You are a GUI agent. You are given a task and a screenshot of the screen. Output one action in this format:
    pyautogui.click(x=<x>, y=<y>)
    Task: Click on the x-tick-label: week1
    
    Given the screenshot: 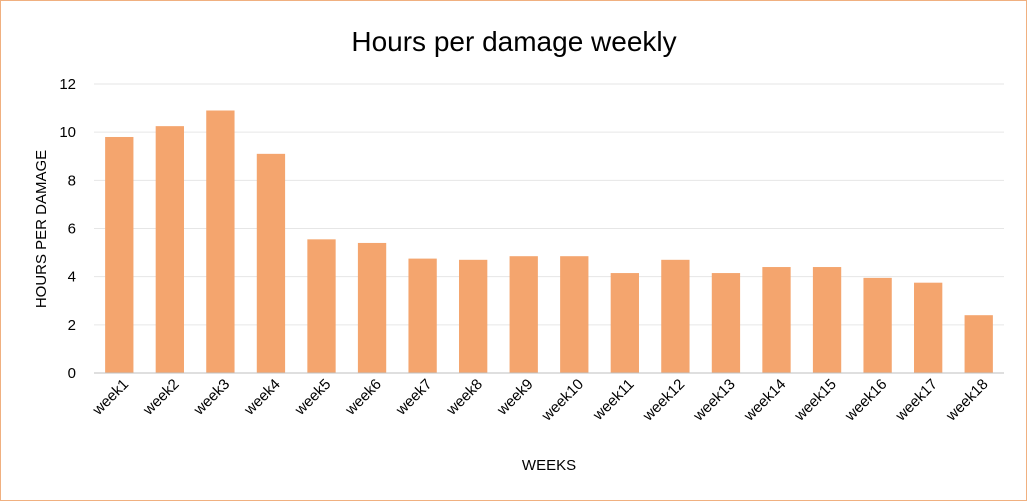 What is the action you would take?
    pyautogui.click(x=110, y=397)
    